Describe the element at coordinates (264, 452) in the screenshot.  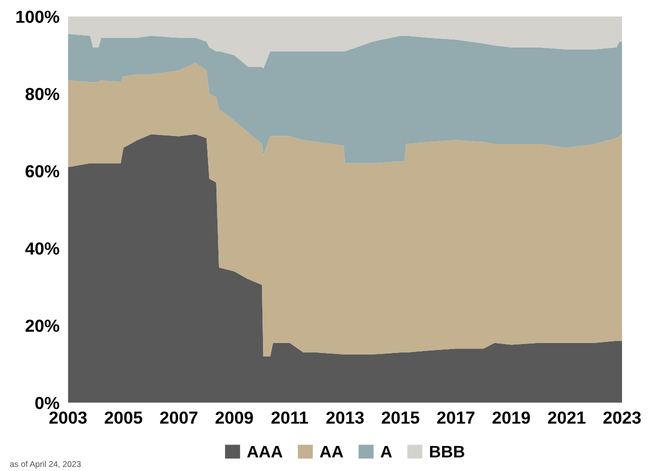
I see `legend-label: AAA` at that location.